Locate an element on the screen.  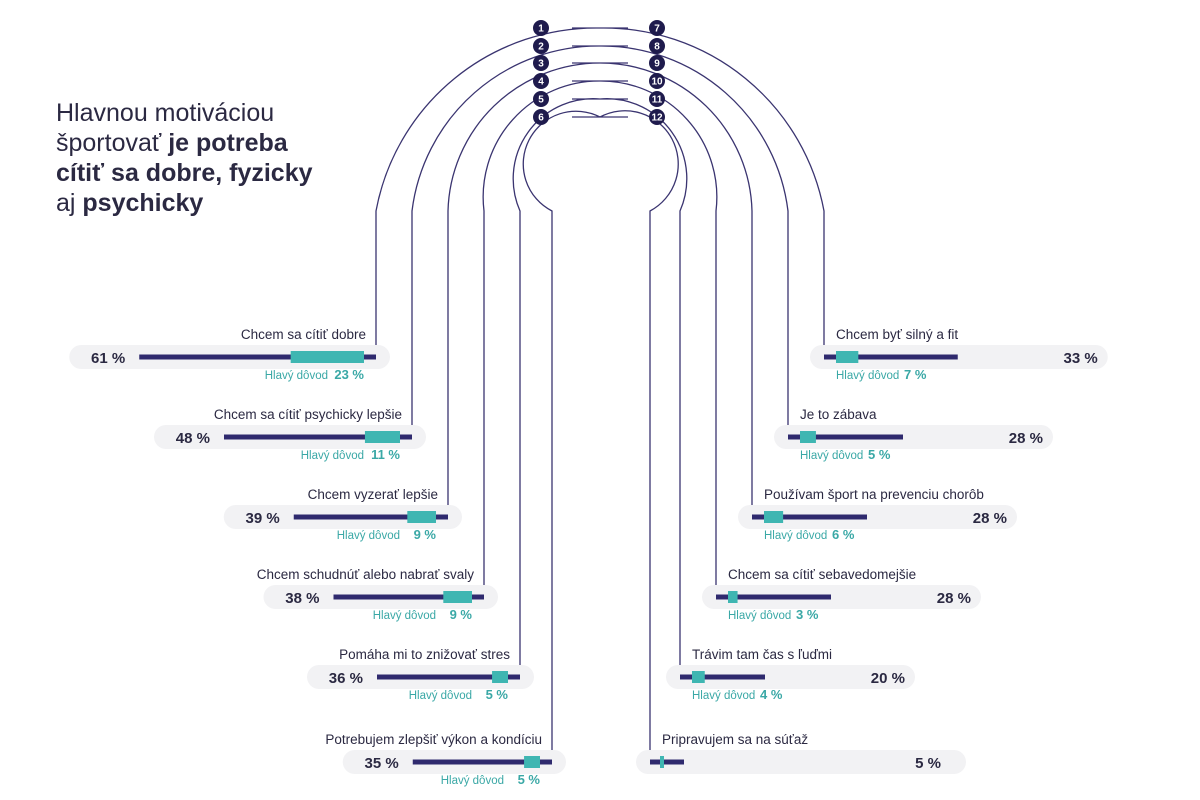
row-label-6: Potrebujem zlepšiť výkon a kondíciu is located at coordinates (433, 739).